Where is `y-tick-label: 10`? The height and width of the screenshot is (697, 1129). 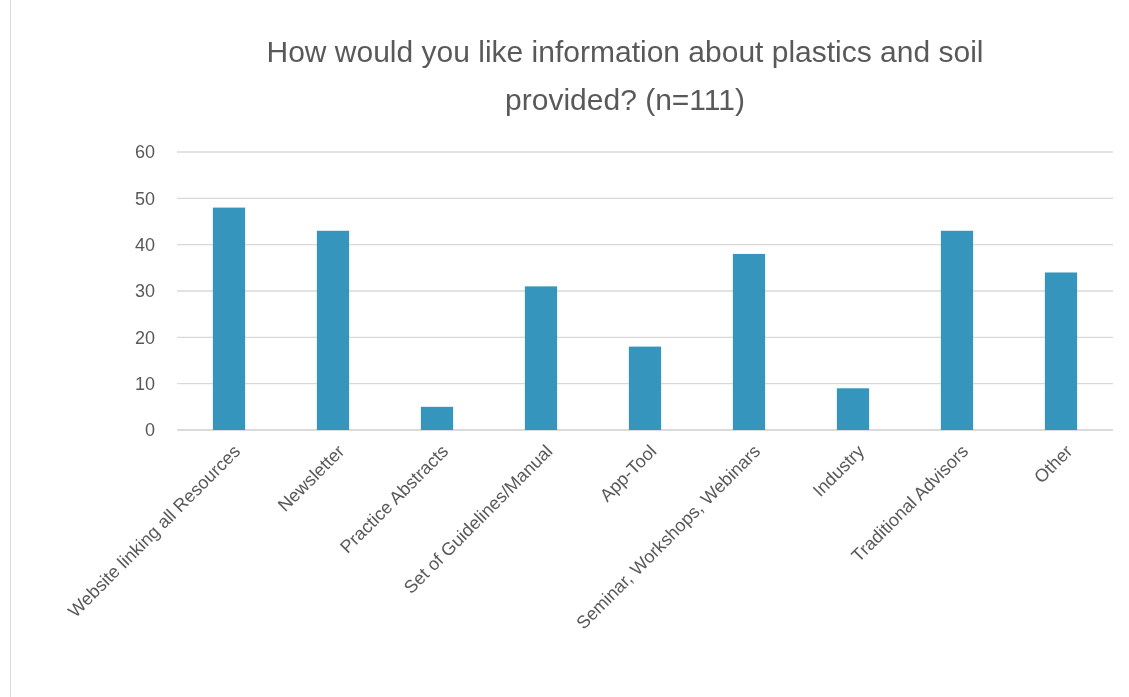
y-tick-label: 10 is located at coordinates (144, 383).